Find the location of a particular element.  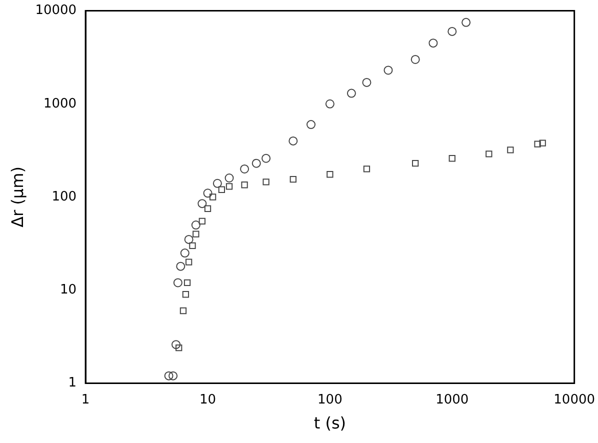

y-tick-label: 10000 is located at coordinates (56, 10).